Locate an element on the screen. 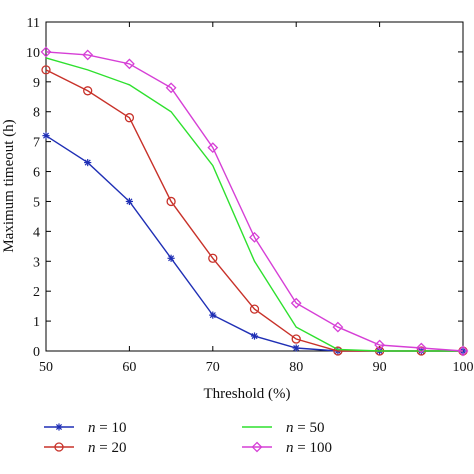 This screenshot has width=474, height=474. y-tick-label: 9 is located at coordinates (36, 83).